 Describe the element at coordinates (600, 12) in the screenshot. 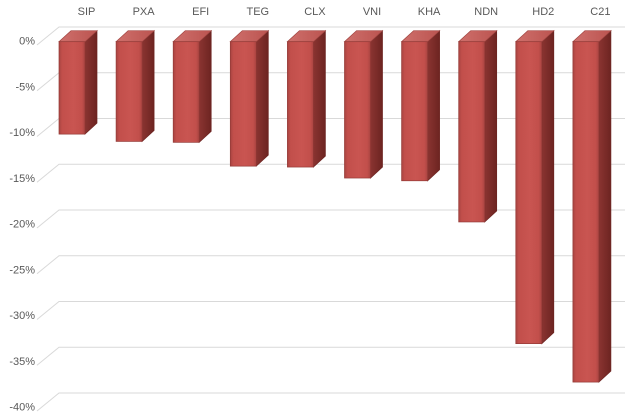

I see `x-axis-category-label: C21` at that location.